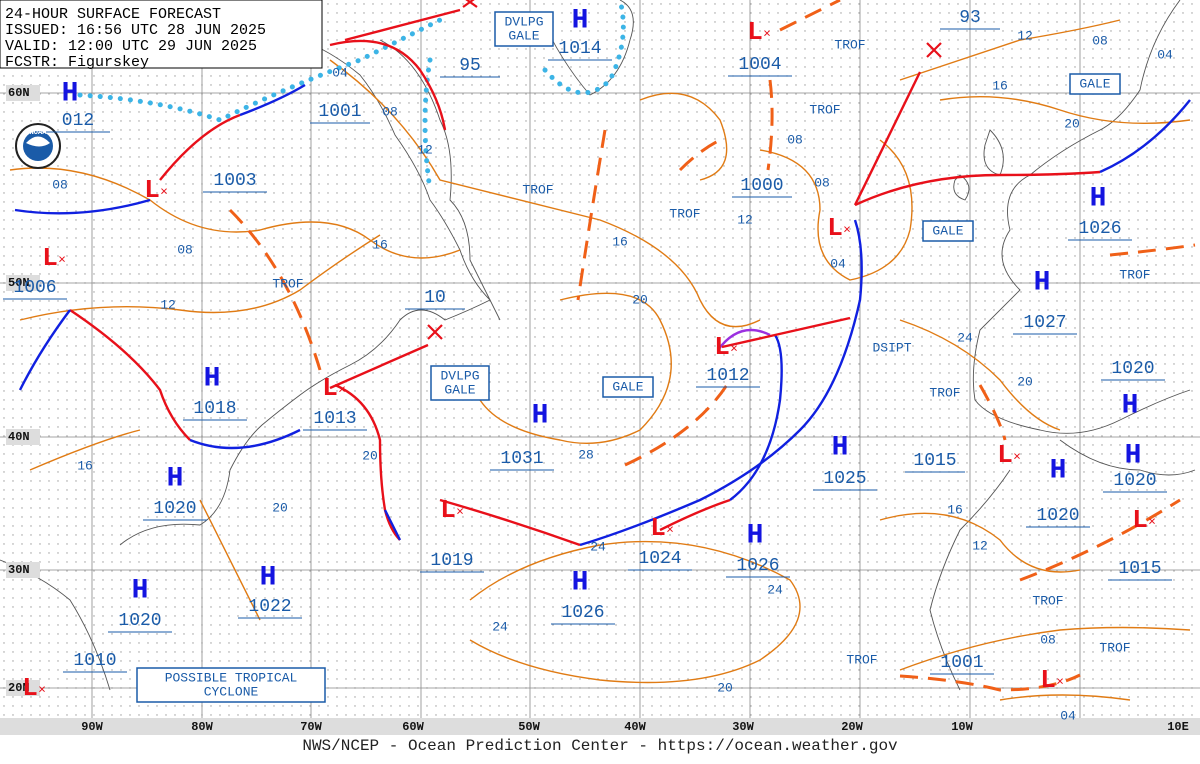 The height and width of the screenshot is (764, 1200). I want to click on center-pressure: 1010, so click(94, 661).